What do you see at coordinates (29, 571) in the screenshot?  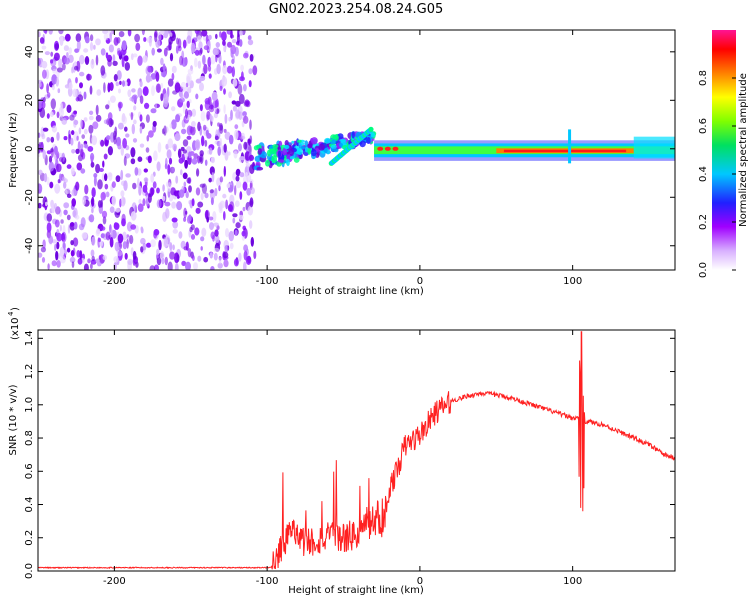 I see `snr-y-tick-label: 0.0` at bounding box center [29, 571].